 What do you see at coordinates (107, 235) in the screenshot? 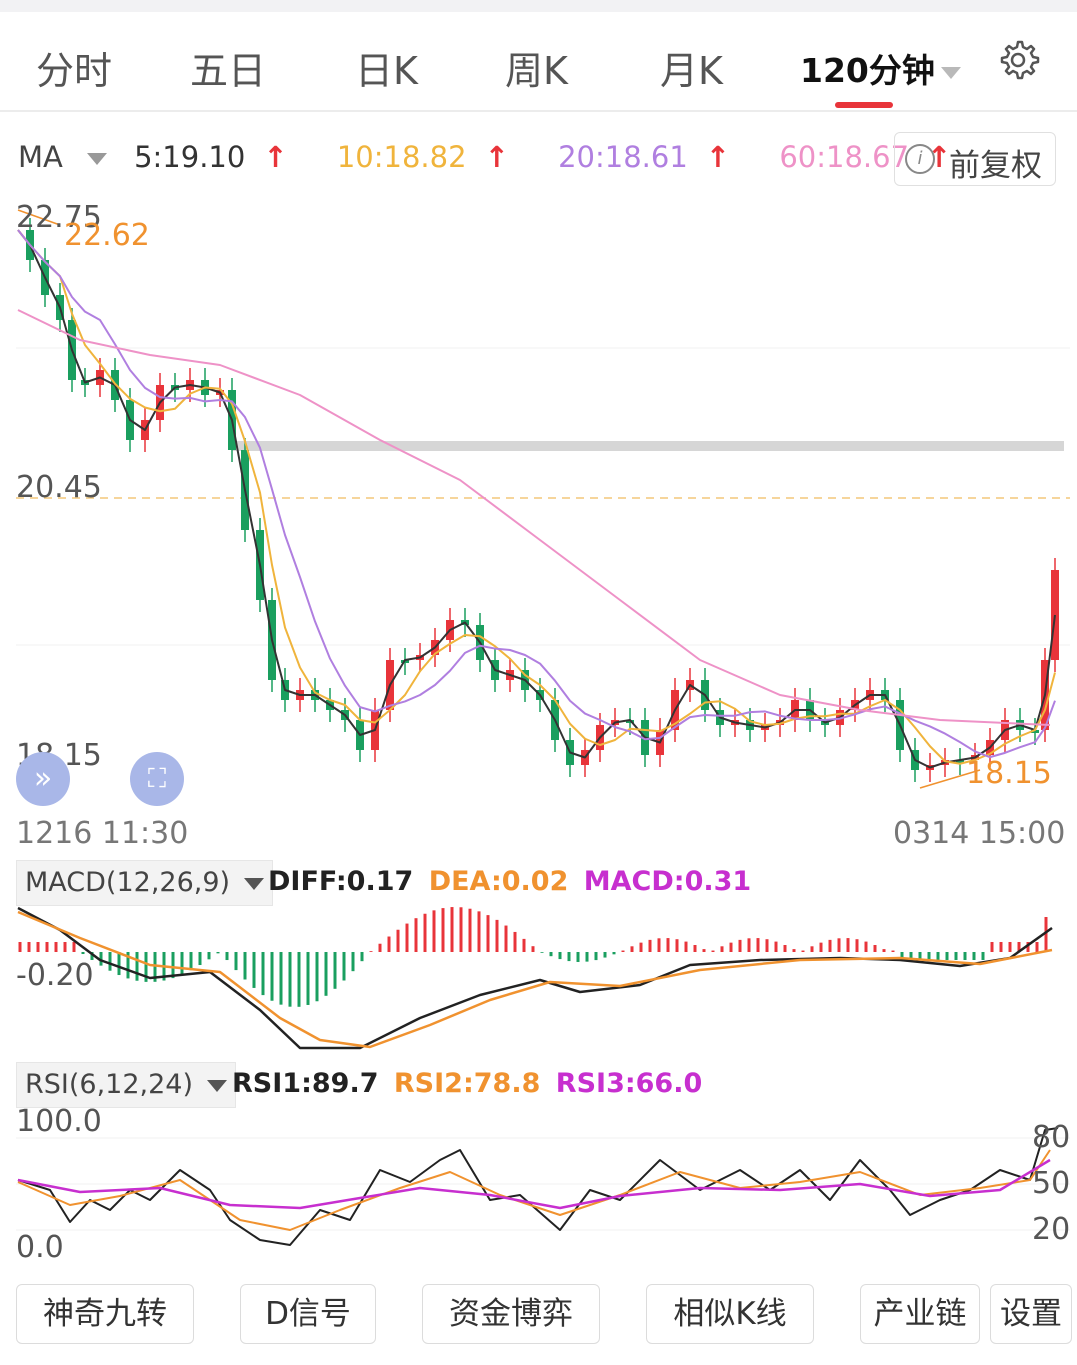
I see `high-price-marker: 22.62` at bounding box center [107, 235].